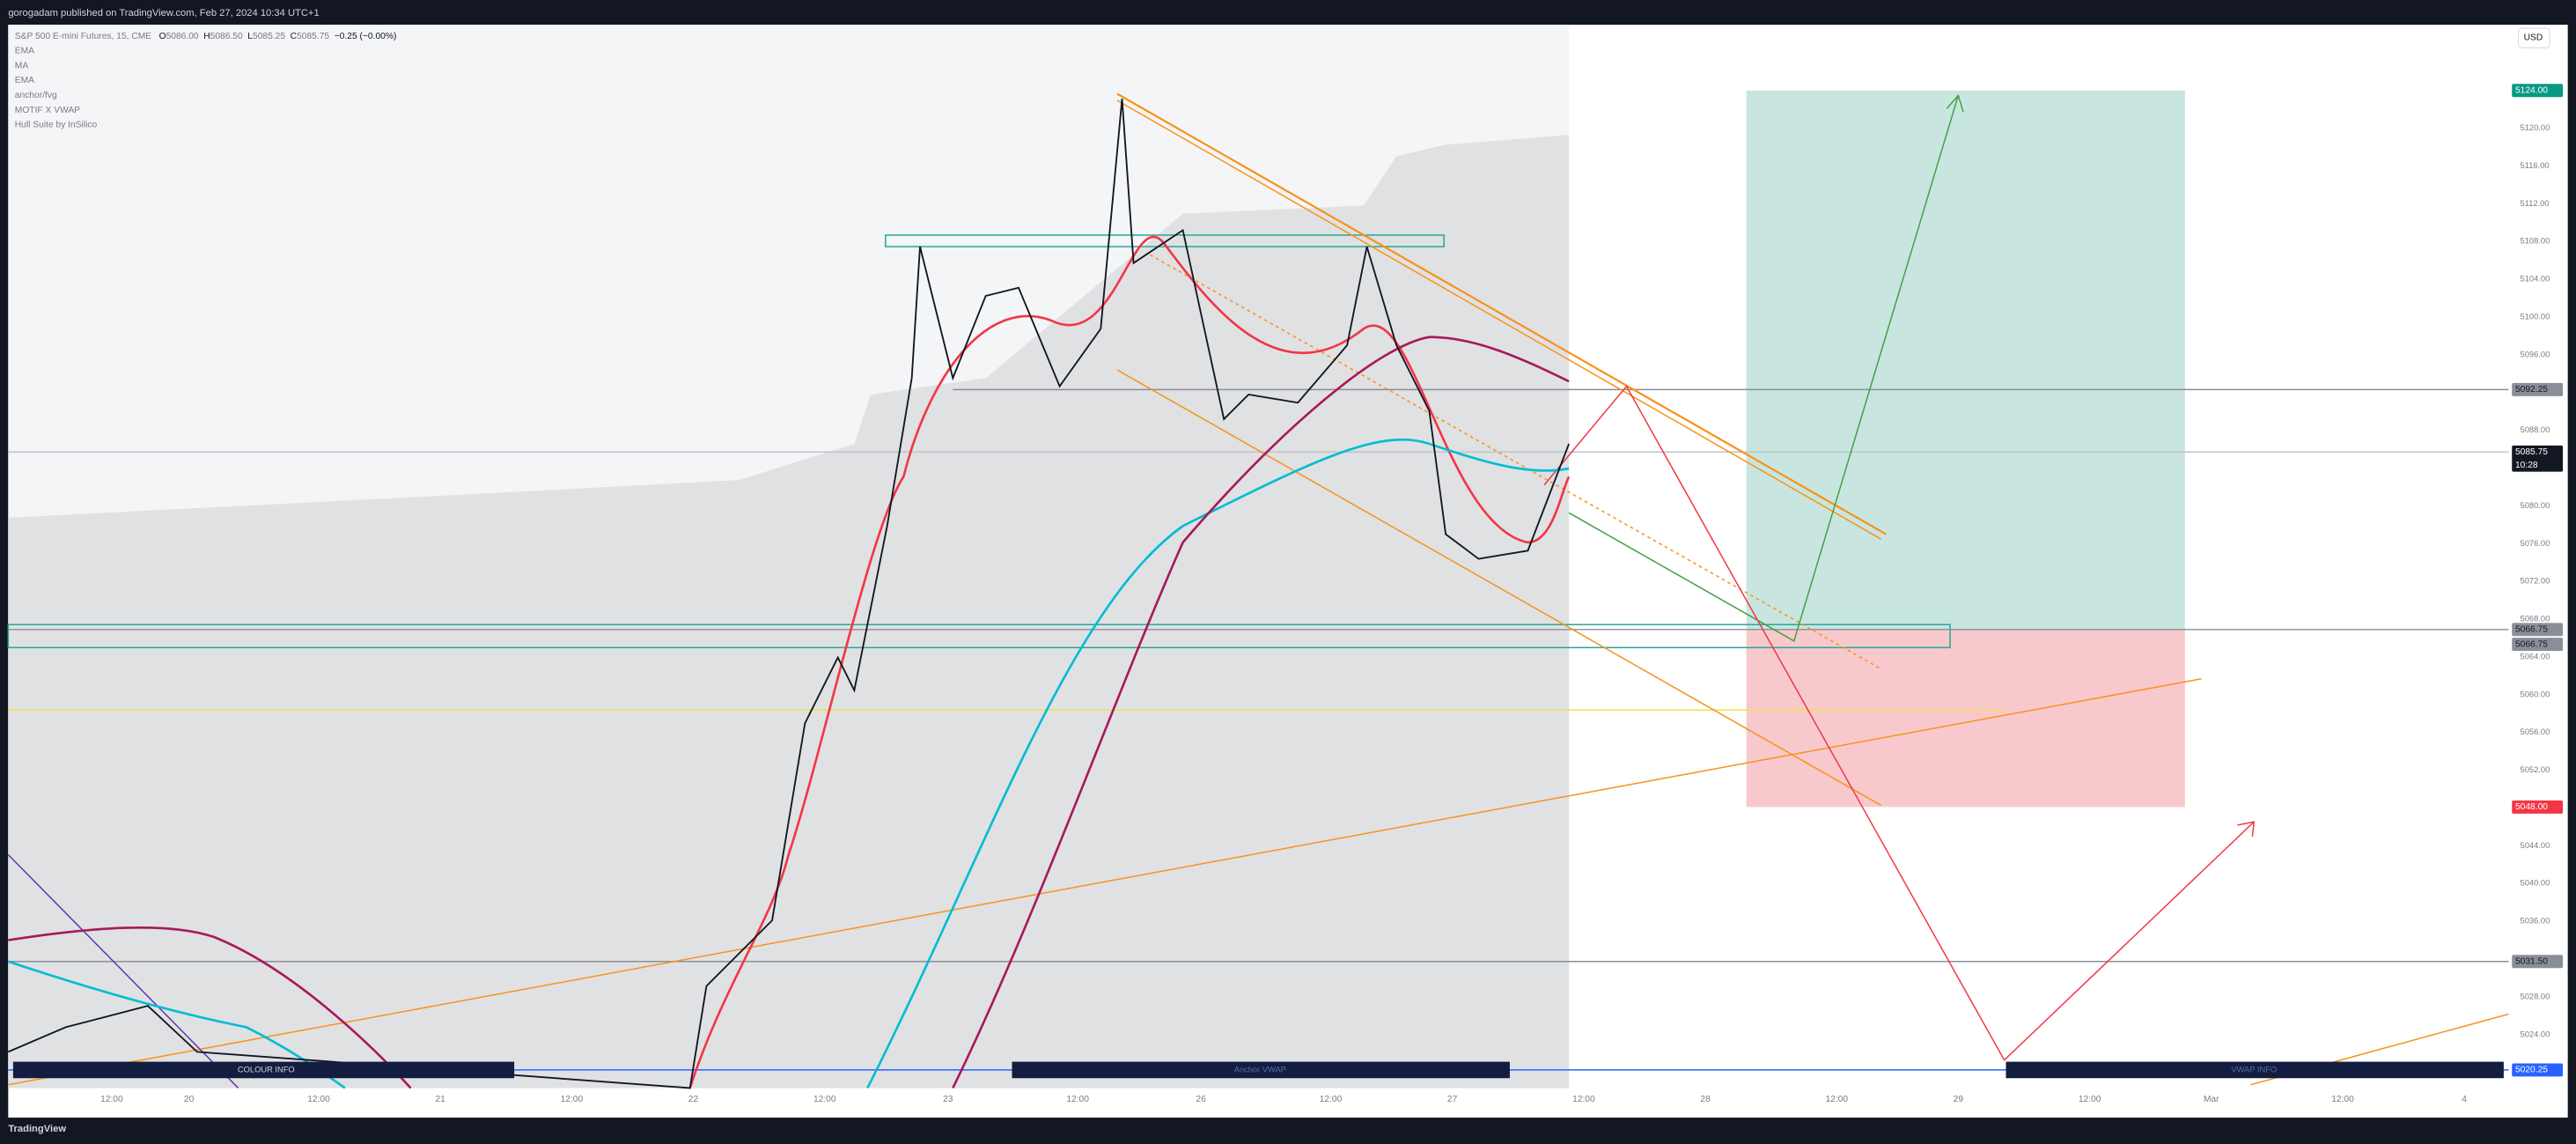  What do you see at coordinates (2536, 1034) in the screenshot?
I see `price-tick: 5024.00` at bounding box center [2536, 1034].